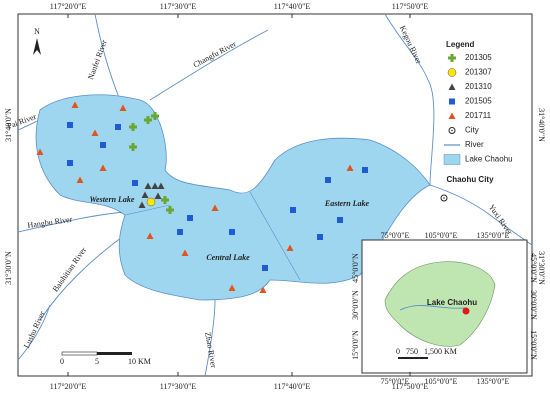  What do you see at coordinates (452, 130) in the screenshot?
I see `legend-city-dot` at bounding box center [452, 130].